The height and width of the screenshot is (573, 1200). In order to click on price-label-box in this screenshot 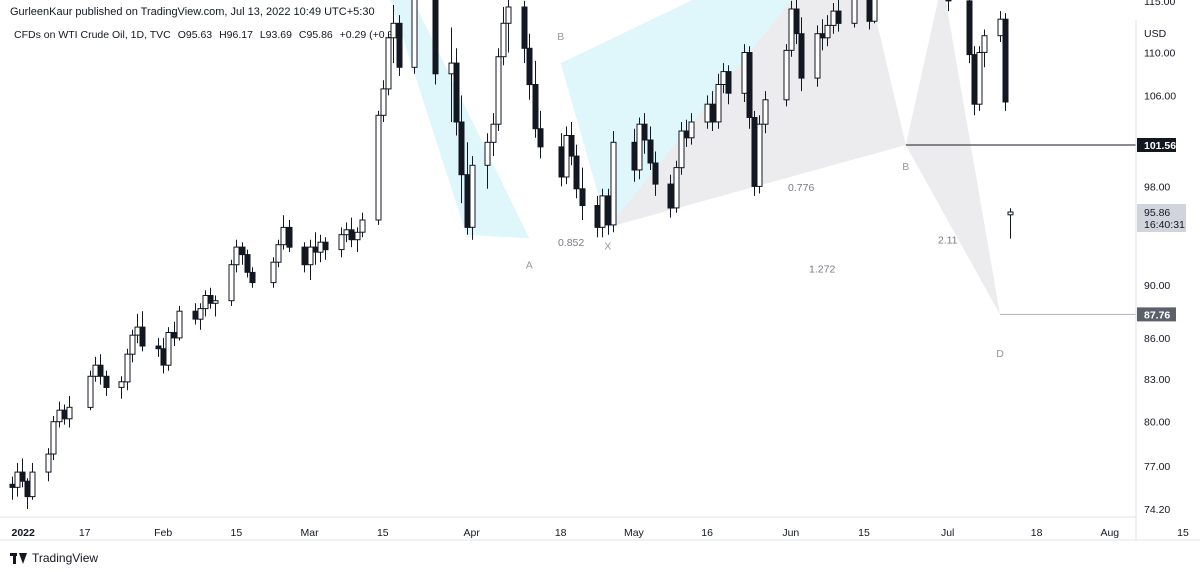, I will do `click(1156, 145)`.